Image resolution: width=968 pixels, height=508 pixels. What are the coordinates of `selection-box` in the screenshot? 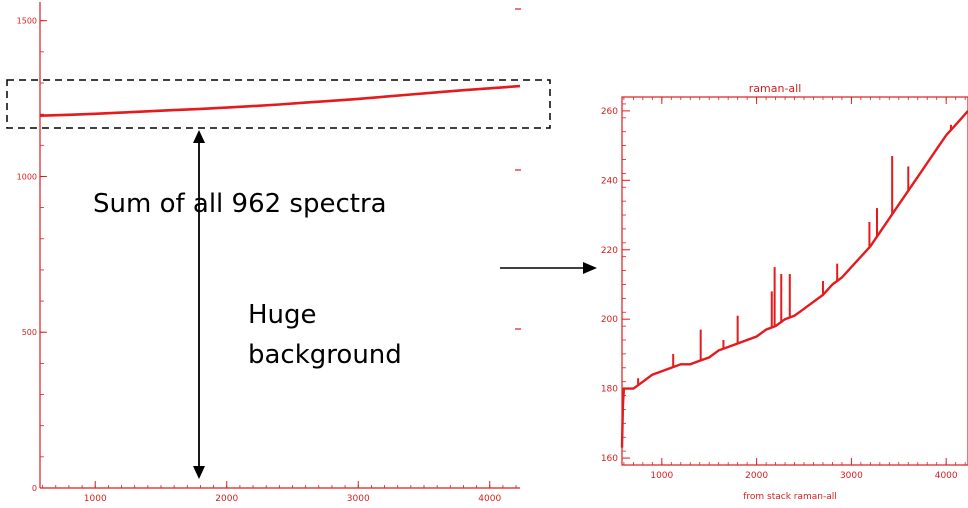 It's located at (278, 104).